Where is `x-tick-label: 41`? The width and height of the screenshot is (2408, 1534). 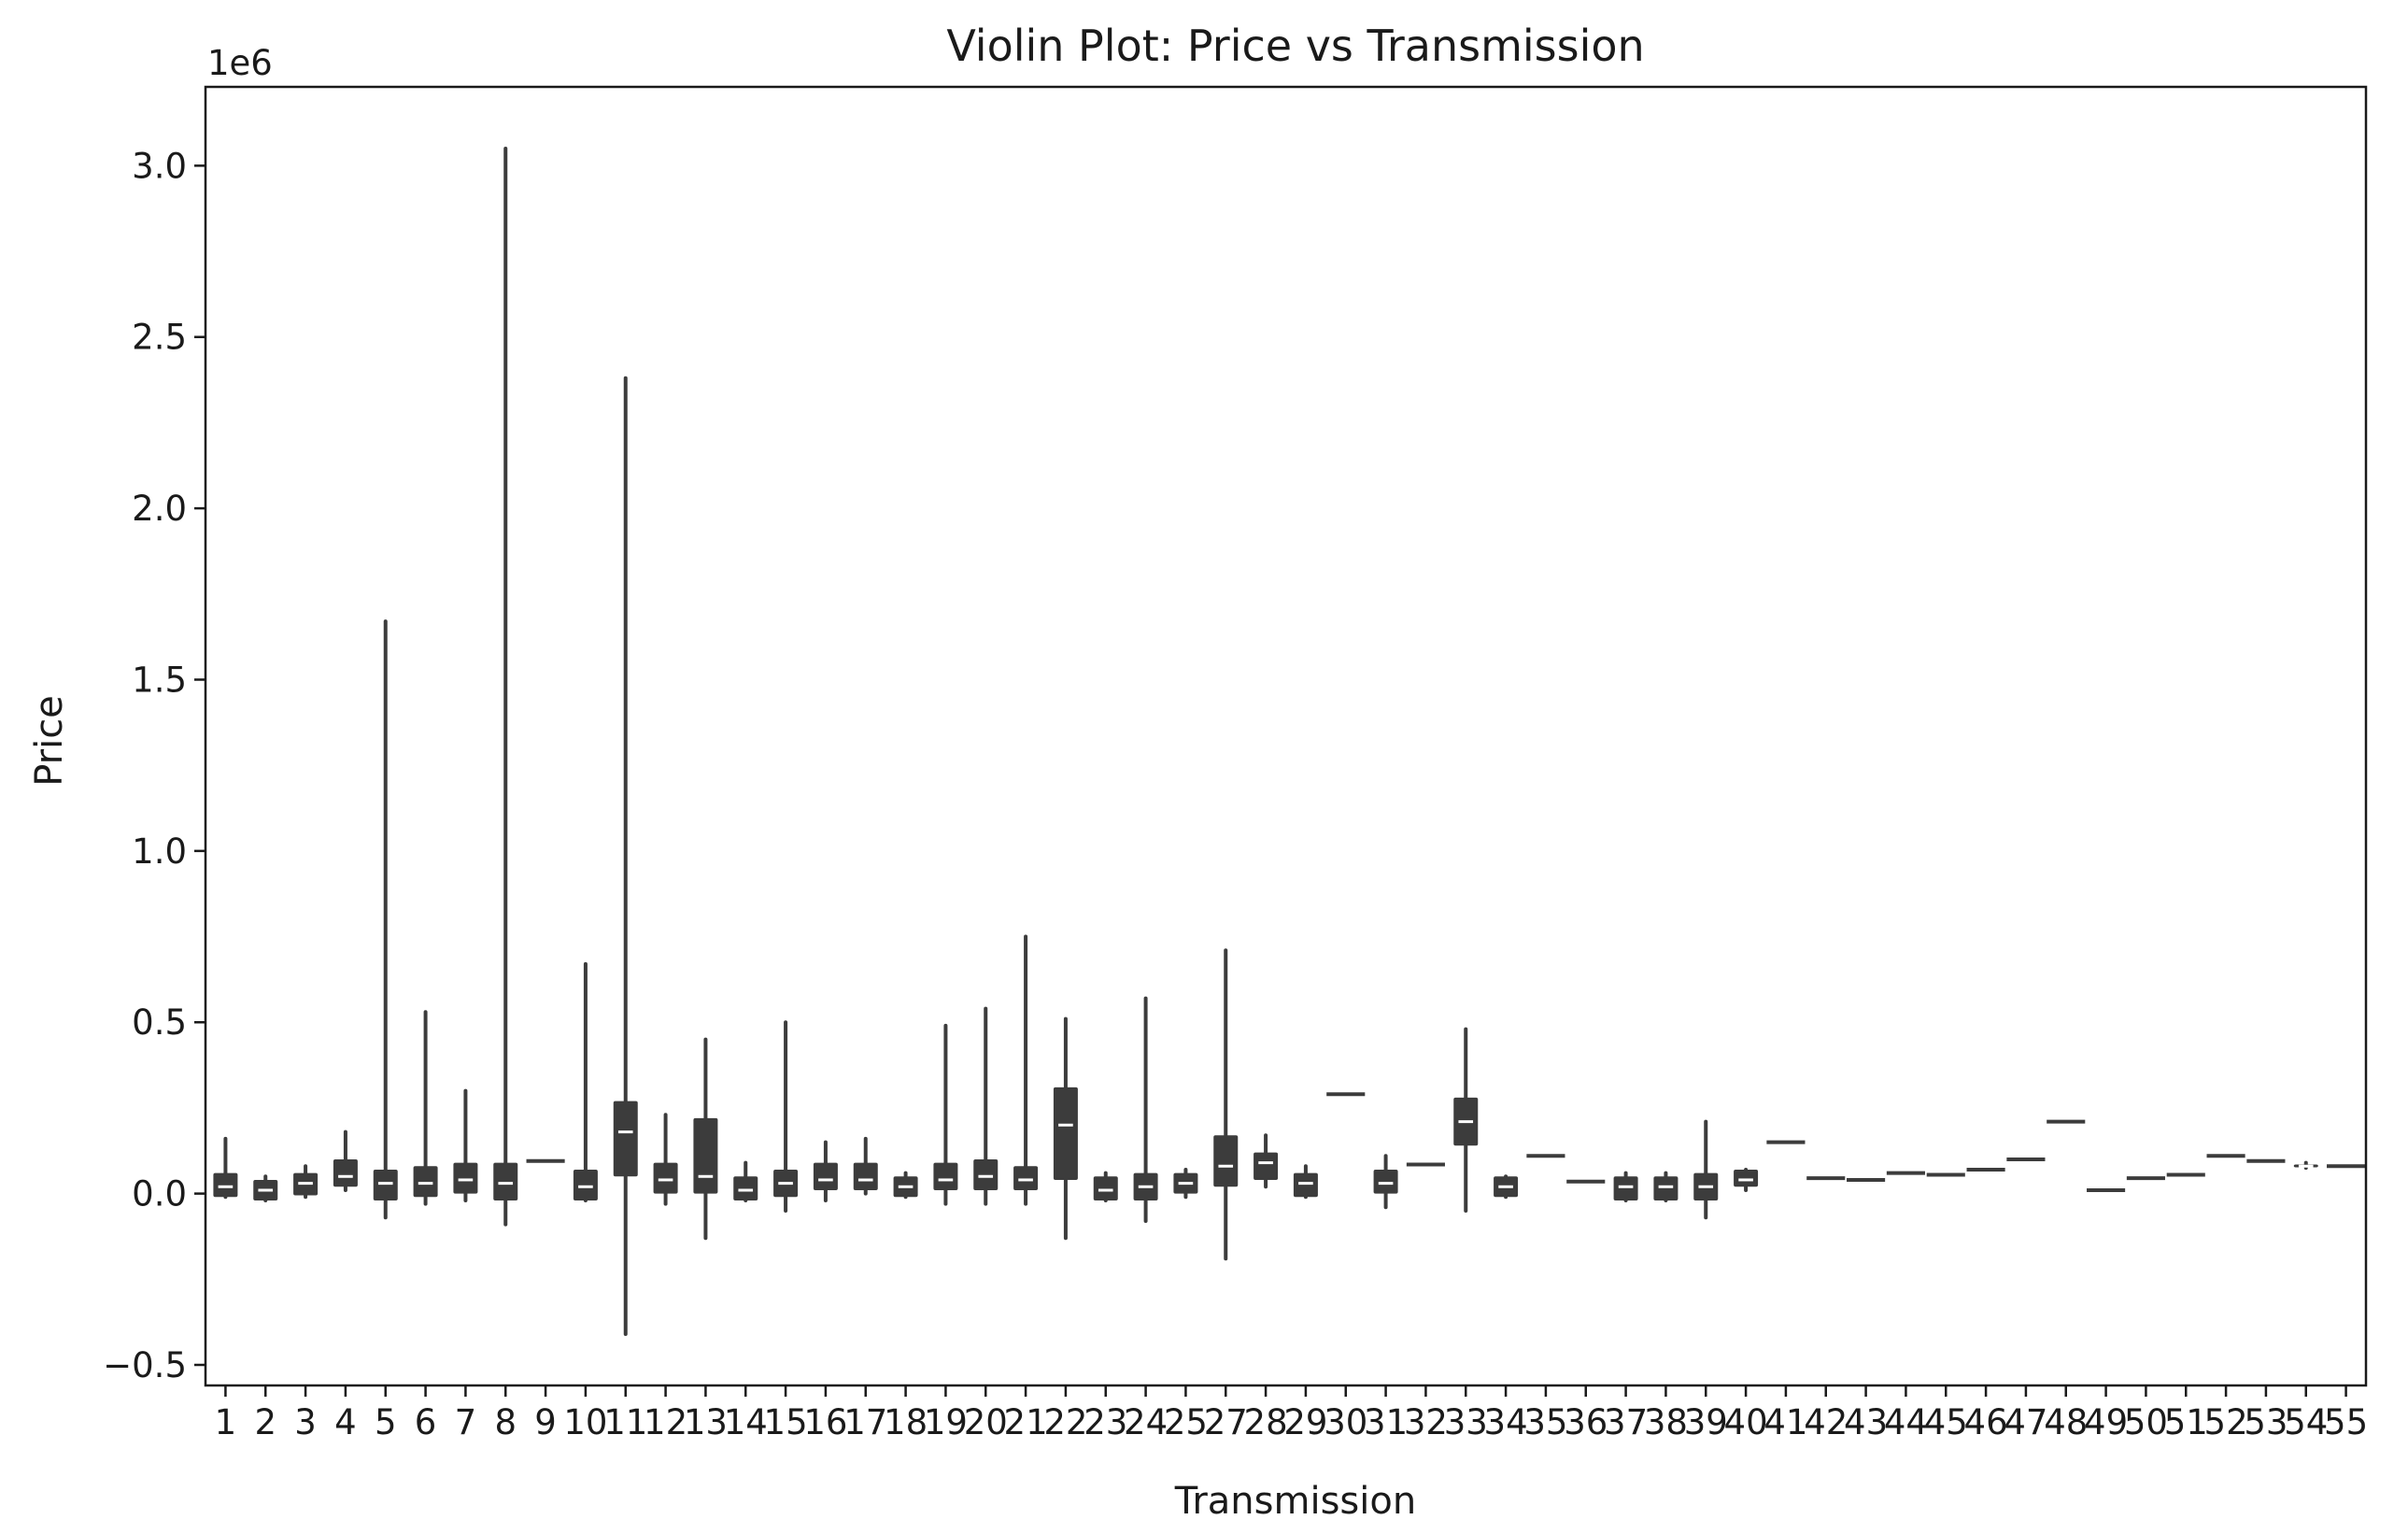
x-tick-label: 41 is located at coordinates (1785, 1422).